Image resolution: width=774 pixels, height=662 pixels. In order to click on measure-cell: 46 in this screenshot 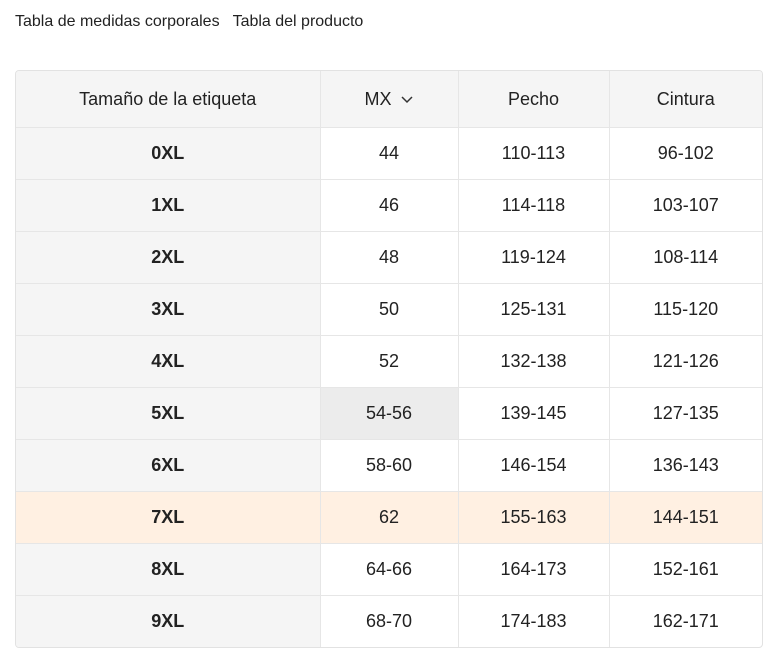, I will do `click(389, 205)`.